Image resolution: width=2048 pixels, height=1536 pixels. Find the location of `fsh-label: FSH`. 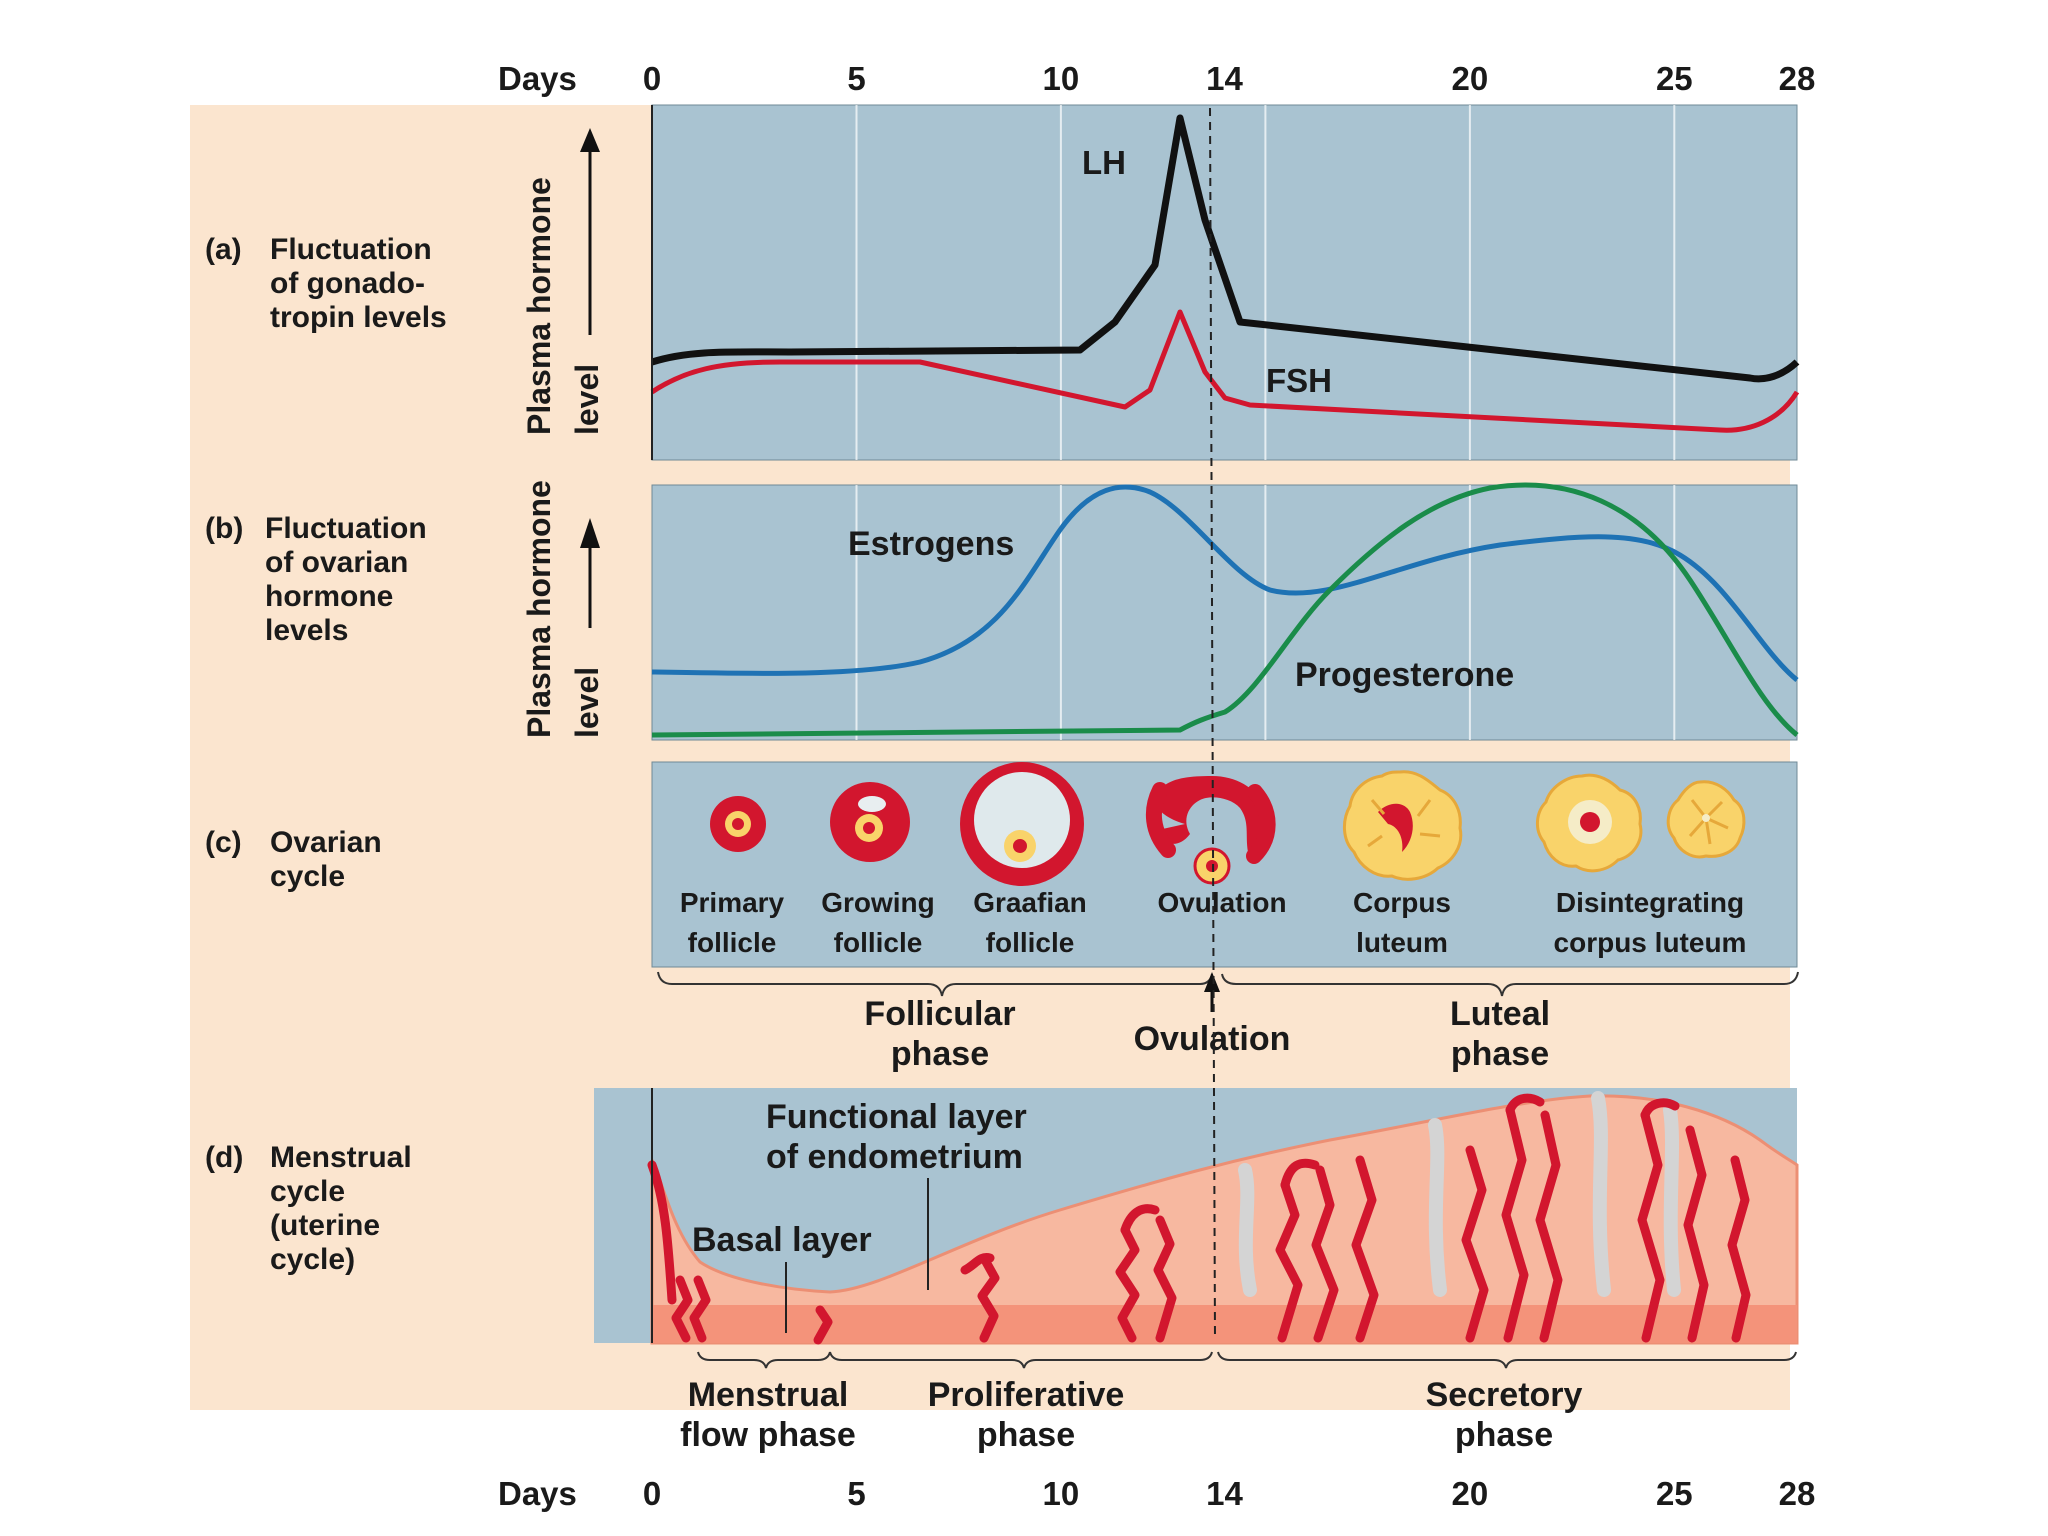

fsh-label: FSH is located at coordinates (1299, 380).